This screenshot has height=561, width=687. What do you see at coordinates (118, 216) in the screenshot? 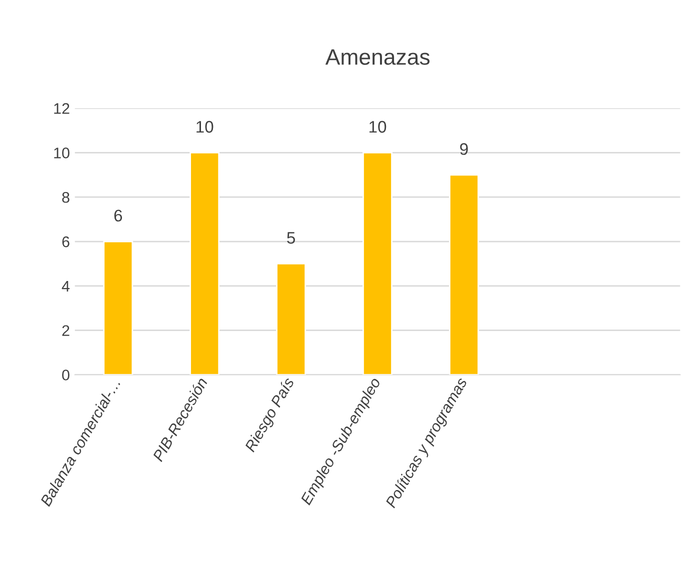
I see `data-label: 6` at bounding box center [118, 216].